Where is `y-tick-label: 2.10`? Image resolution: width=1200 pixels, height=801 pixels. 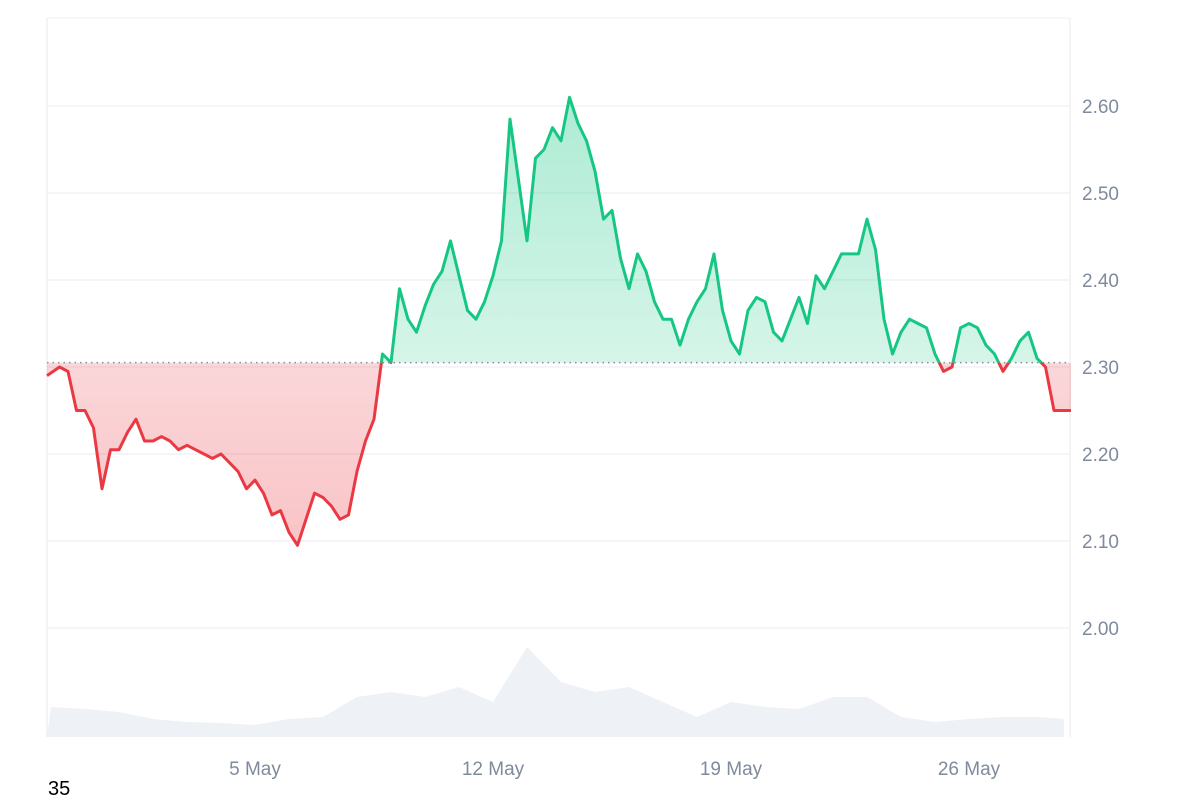 y-tick-label: 2.10 is located at coordinates (1100, 542).